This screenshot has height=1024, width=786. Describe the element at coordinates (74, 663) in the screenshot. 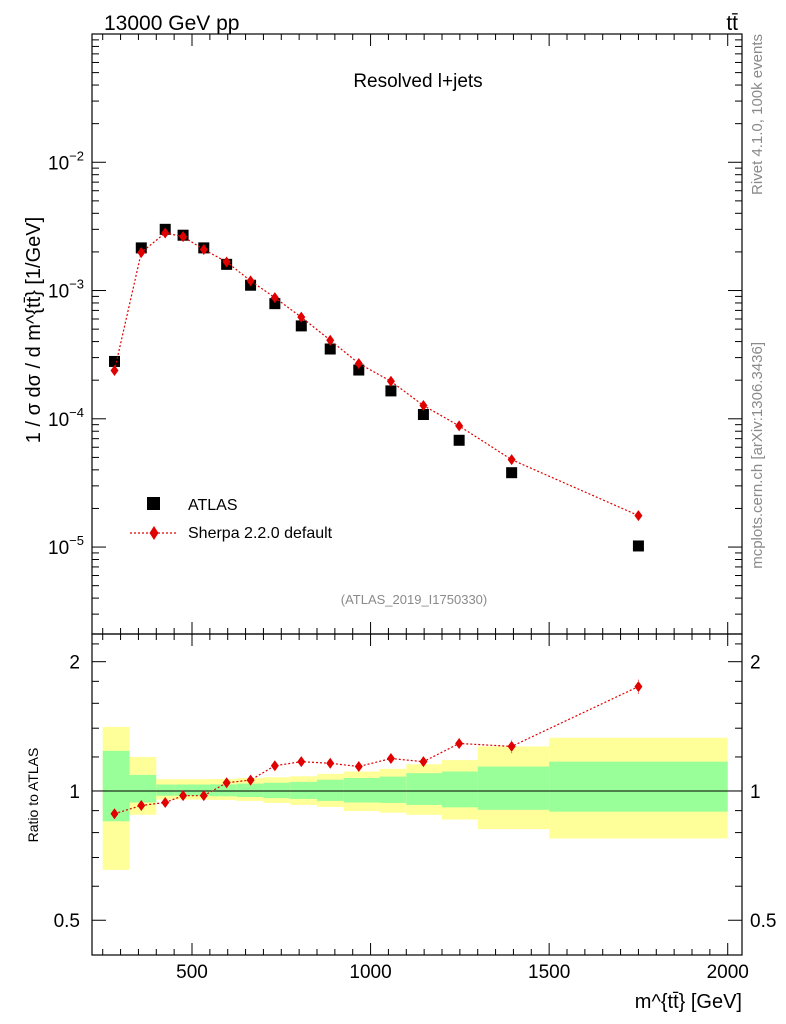

I see `ratio-y-tick-label: 2` at that location.